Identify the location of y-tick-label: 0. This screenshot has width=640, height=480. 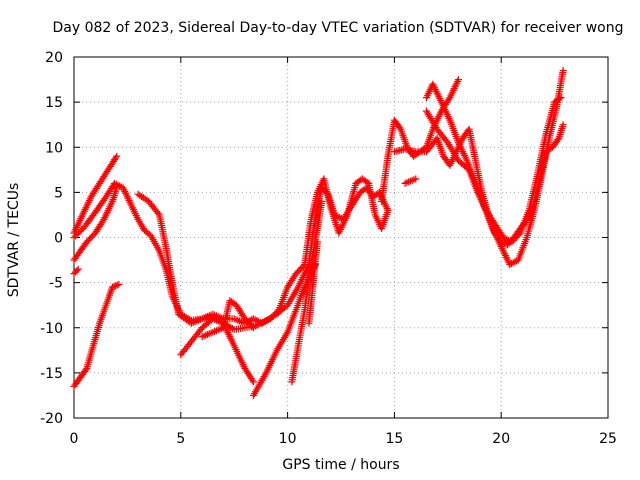
(58, 239).